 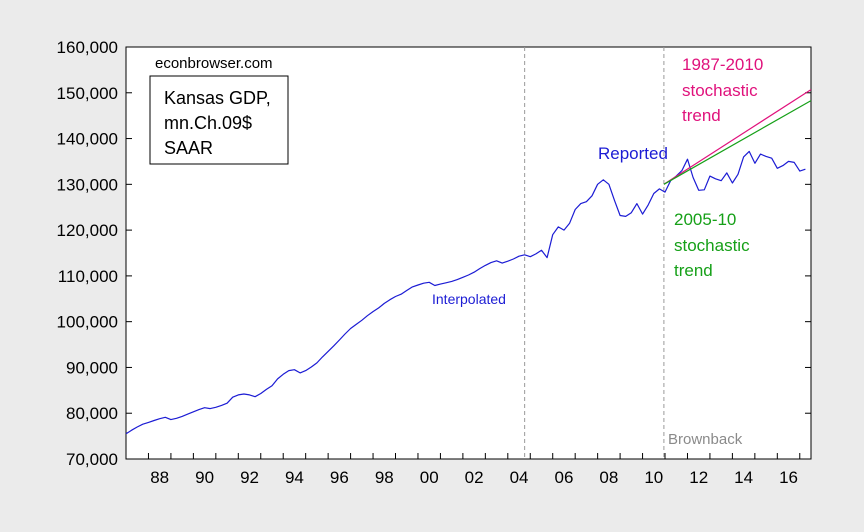 I want to click on x-tick-label: 88, so click(x=159, y=477).